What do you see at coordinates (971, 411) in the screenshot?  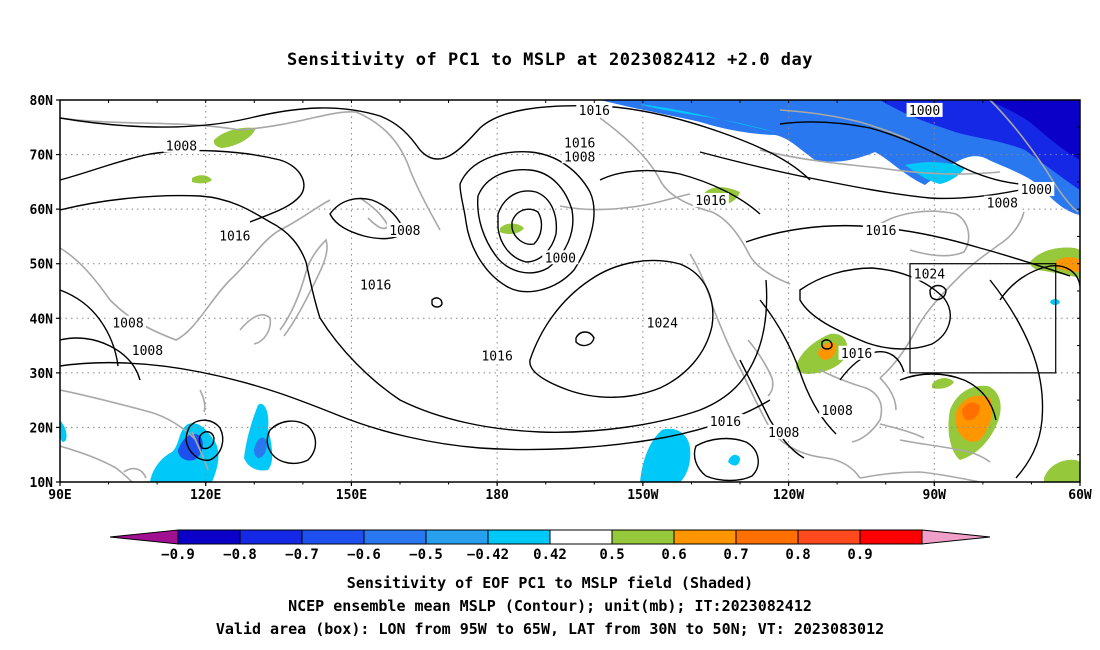 I see `positive-sensitivity-region-atlantic-peak` at bounding box center [971, 411].